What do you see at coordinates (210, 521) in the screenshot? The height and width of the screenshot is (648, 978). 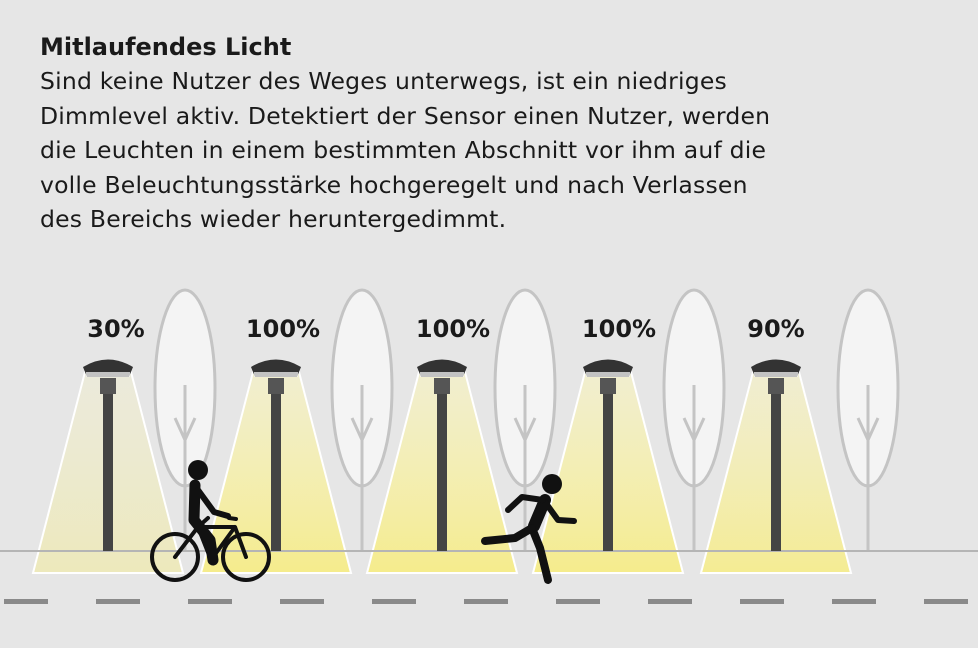 I see `cyclist-icon` at bounding box center [210, 521].